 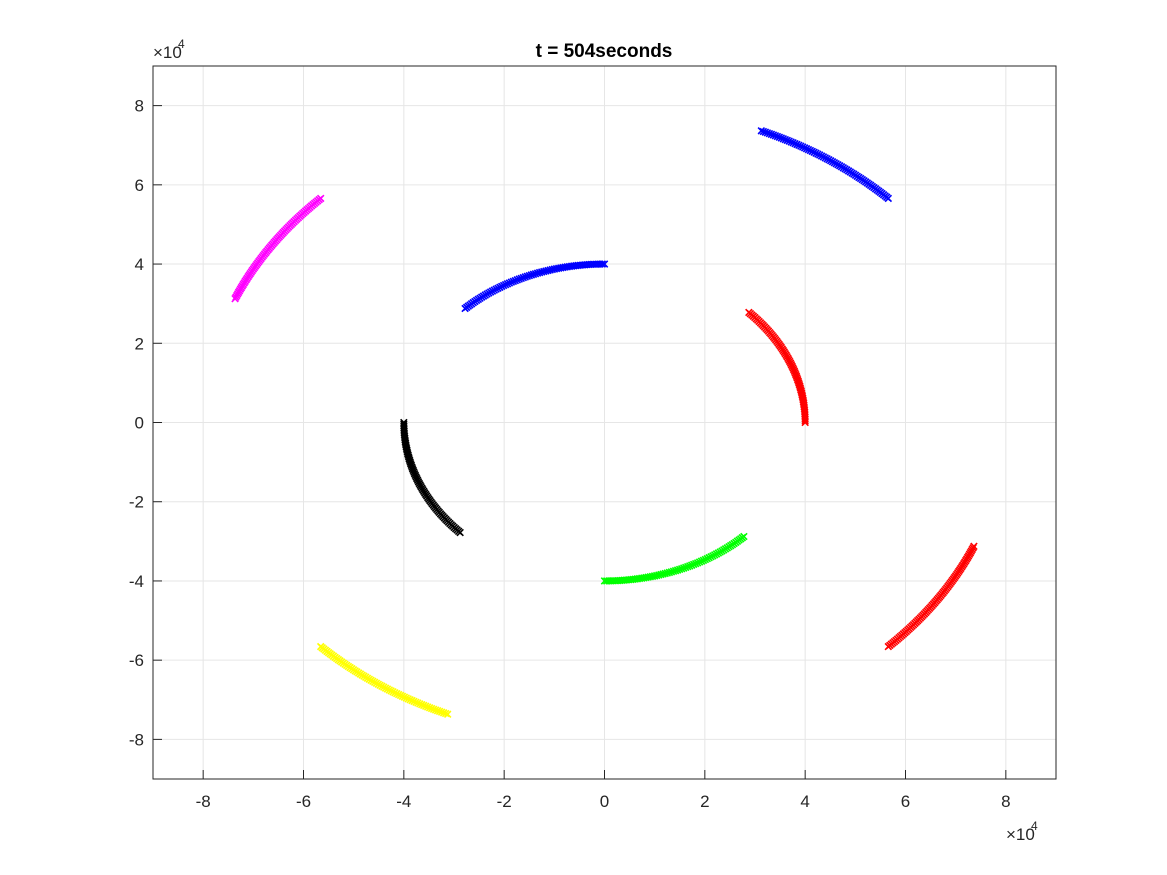 I want to click on chart-title: t = 504seconds, so click(x=604, y=51).